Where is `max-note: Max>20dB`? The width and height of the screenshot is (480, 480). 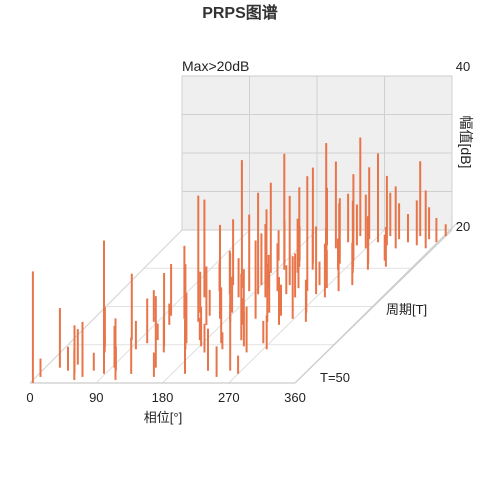 max-note: Max>20dB is located at coordinates (215, 66).